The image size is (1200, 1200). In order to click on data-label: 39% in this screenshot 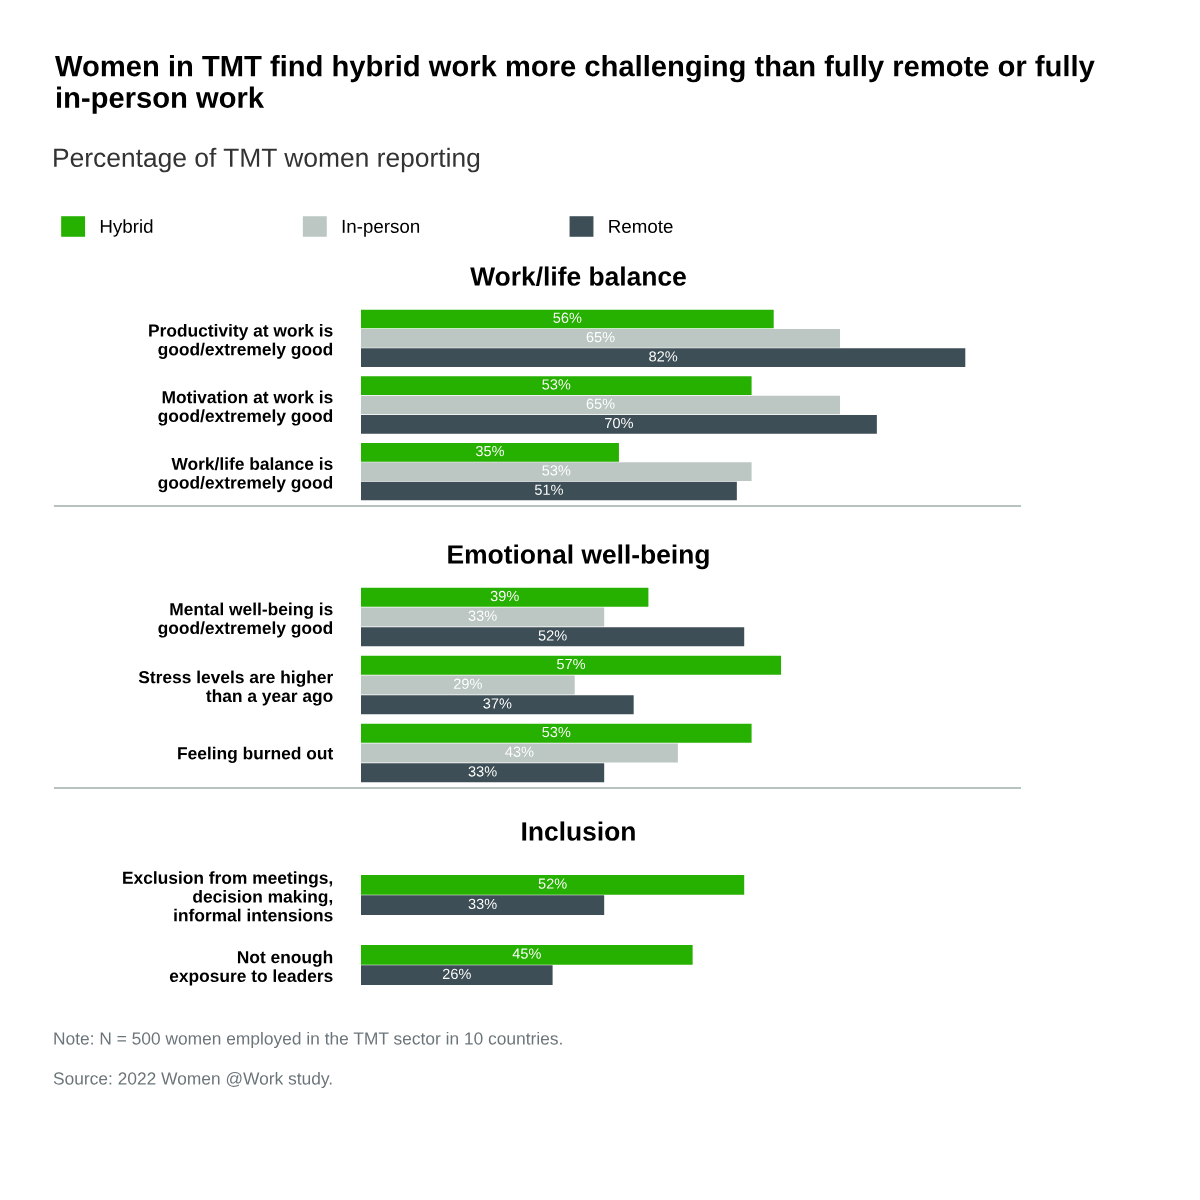, I will do `click(504, 596)`.